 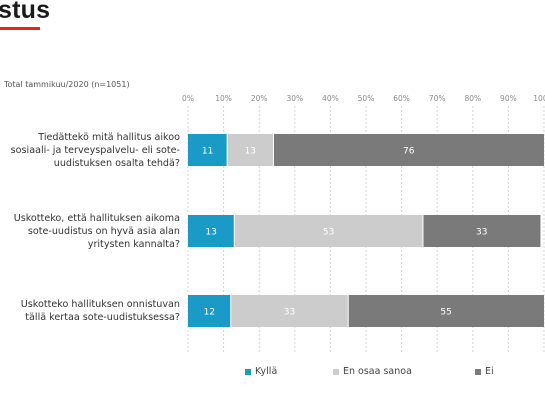 What do you see at coordinates (484, 371) in the screenshot?
I see `legend-item: Ei` at bounding box center [484, 371].